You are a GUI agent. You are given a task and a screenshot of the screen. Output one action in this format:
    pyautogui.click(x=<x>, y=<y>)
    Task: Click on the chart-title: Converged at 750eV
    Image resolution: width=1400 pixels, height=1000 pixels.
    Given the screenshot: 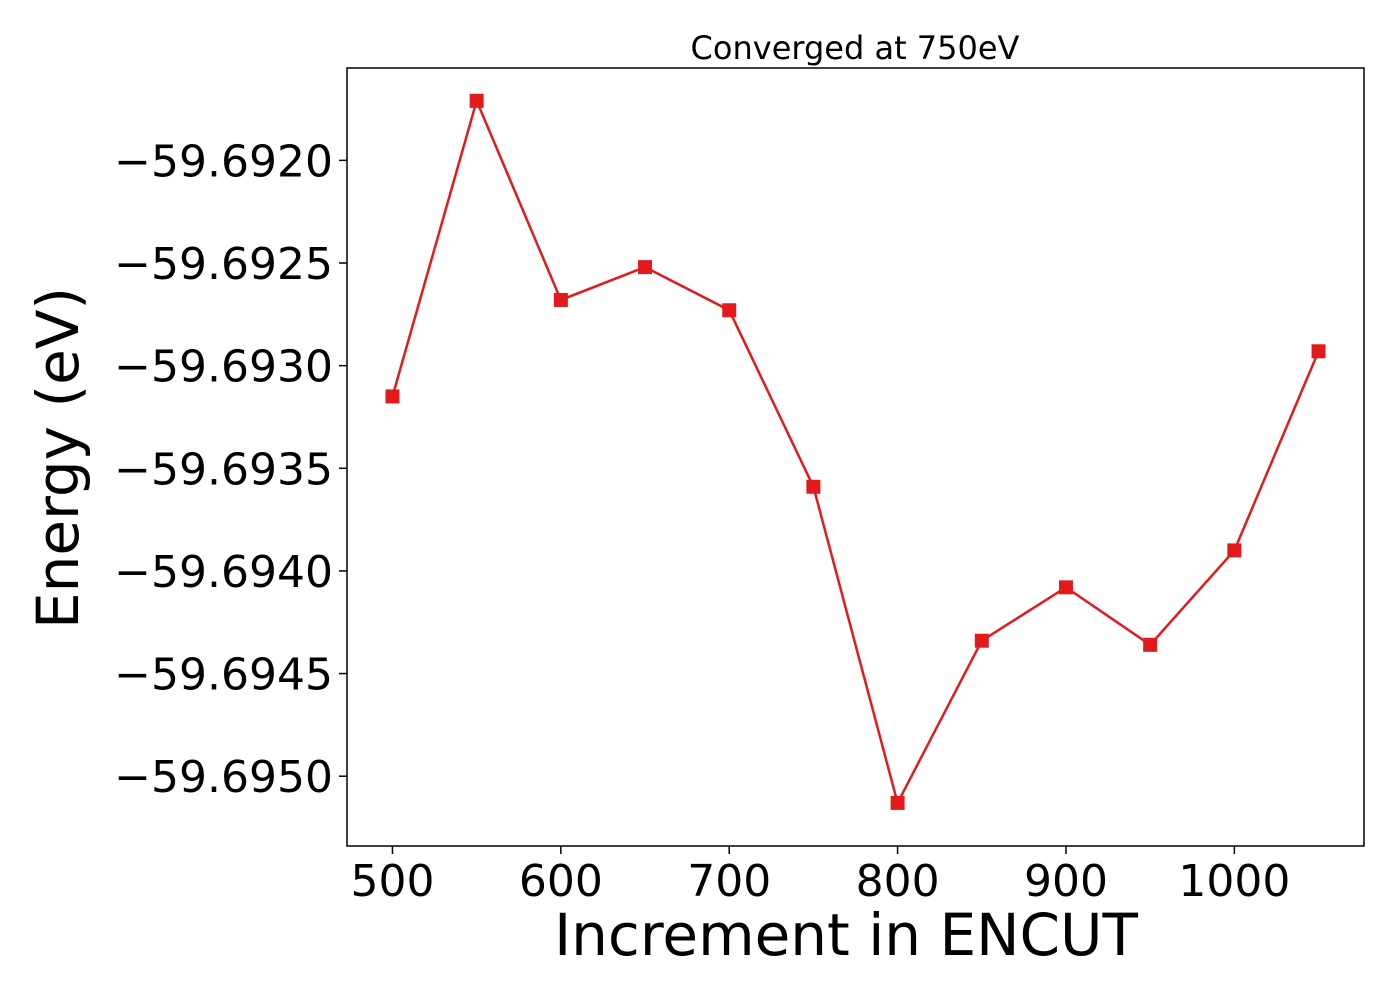 What is the action you would take?
    pyautogui.click(x=855, y=48)
    